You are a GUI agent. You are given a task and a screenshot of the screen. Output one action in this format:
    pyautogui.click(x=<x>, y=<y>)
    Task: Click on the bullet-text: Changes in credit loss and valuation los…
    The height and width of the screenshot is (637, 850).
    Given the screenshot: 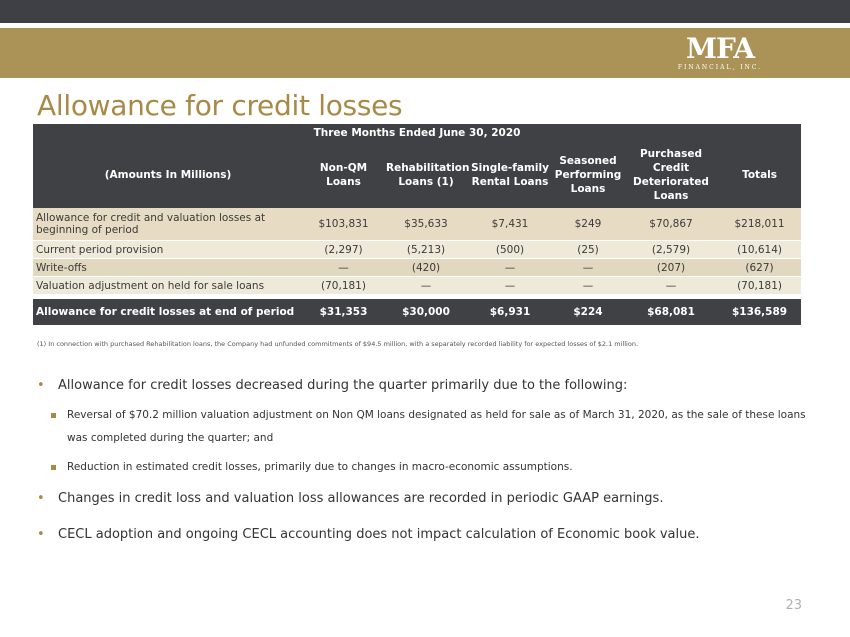 What is the action you would take?
    pyautogui.click(x=361, y=498)
    